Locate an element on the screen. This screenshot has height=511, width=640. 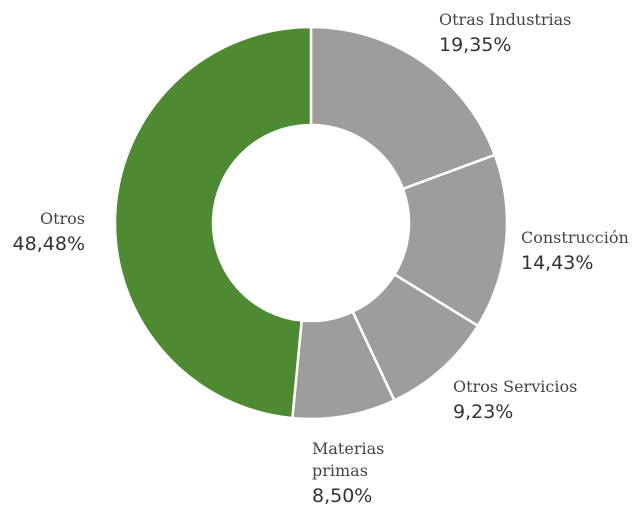
label-otras-industrias: Otras Industrias is located at coordinates (505, 19).